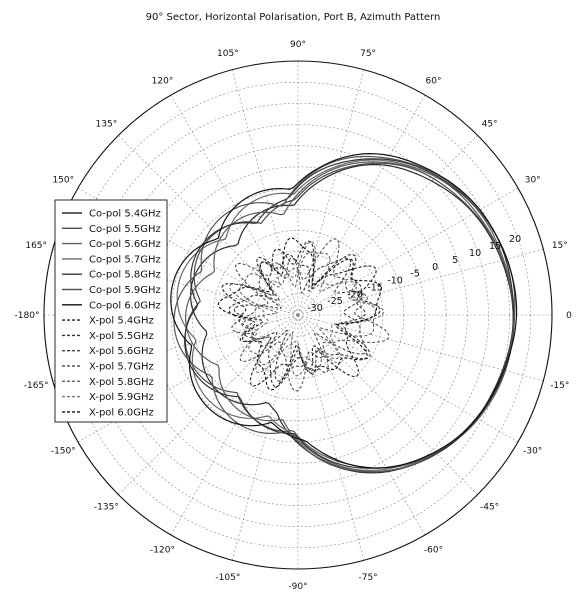 The height and width of the screenshot is (598, 579). Describe the element at coordinates (125, 305) in the screenshot. I see `legend-entry: Co-pol 6.0GHz` at that location.